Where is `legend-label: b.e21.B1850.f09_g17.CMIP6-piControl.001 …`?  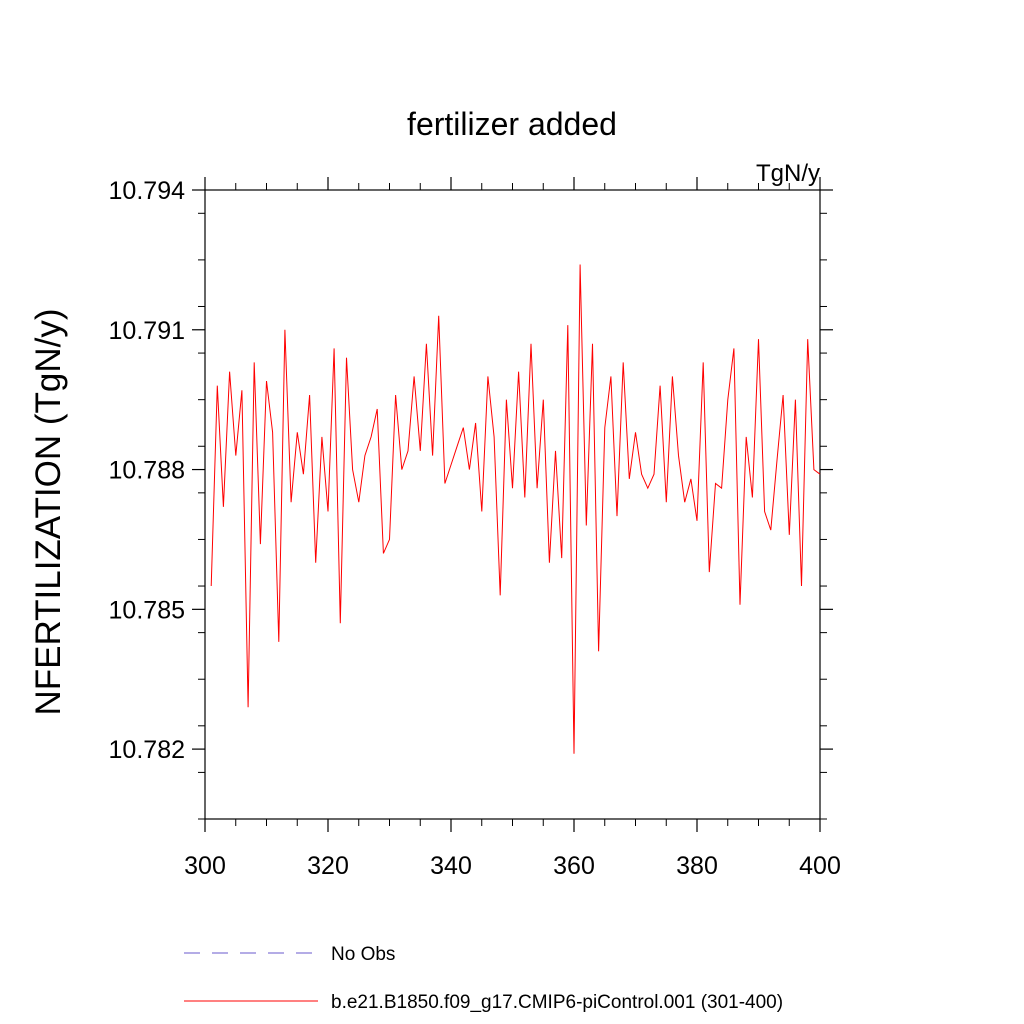
legend-label: b.e21.B1850.f09_g17.CMIP6-piControl.001 … is located at coordinates (557, 1002).